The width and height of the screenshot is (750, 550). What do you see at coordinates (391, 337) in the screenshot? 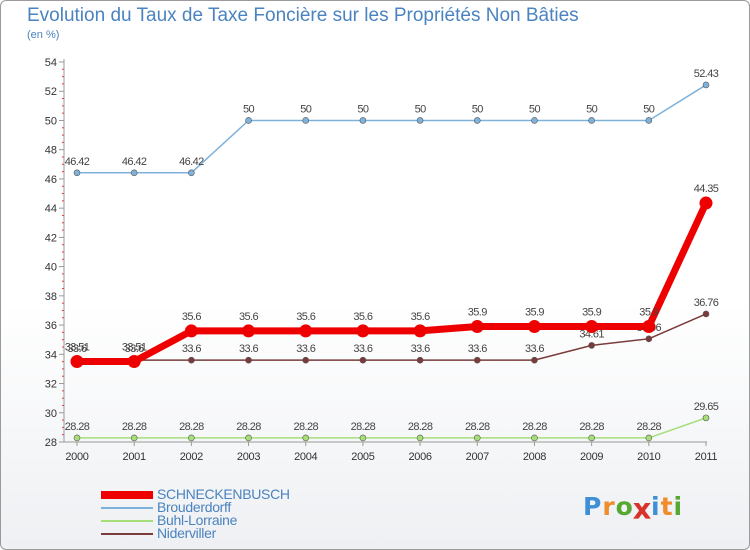
I see `series-line-niderviller` at bounding box center [391, 337].